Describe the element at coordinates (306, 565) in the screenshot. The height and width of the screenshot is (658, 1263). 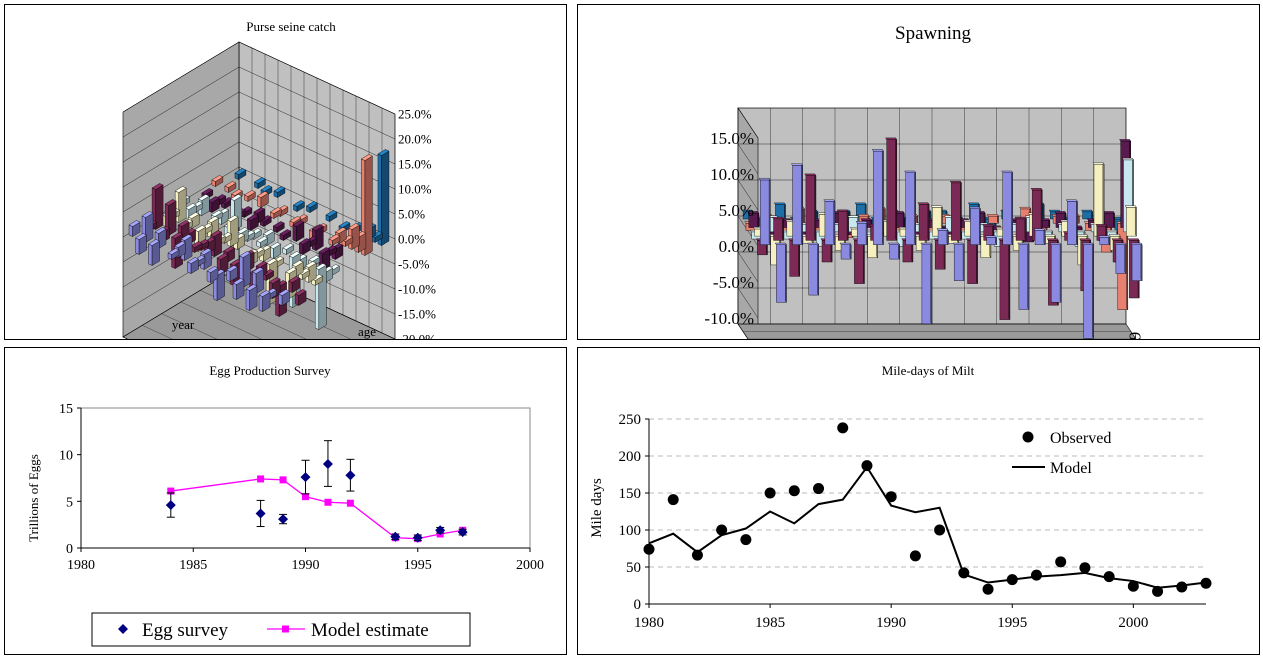
I see `x-tick-label: 1990` at that location.